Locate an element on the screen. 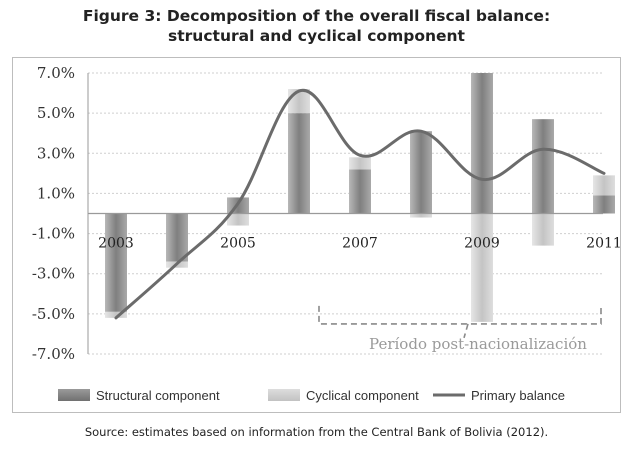 Image resolution: width=633 pixels, height=451 pixels. x-axis-ticks: 2003 2005 2007 2009 2011 is located at coordinates (359, 244).